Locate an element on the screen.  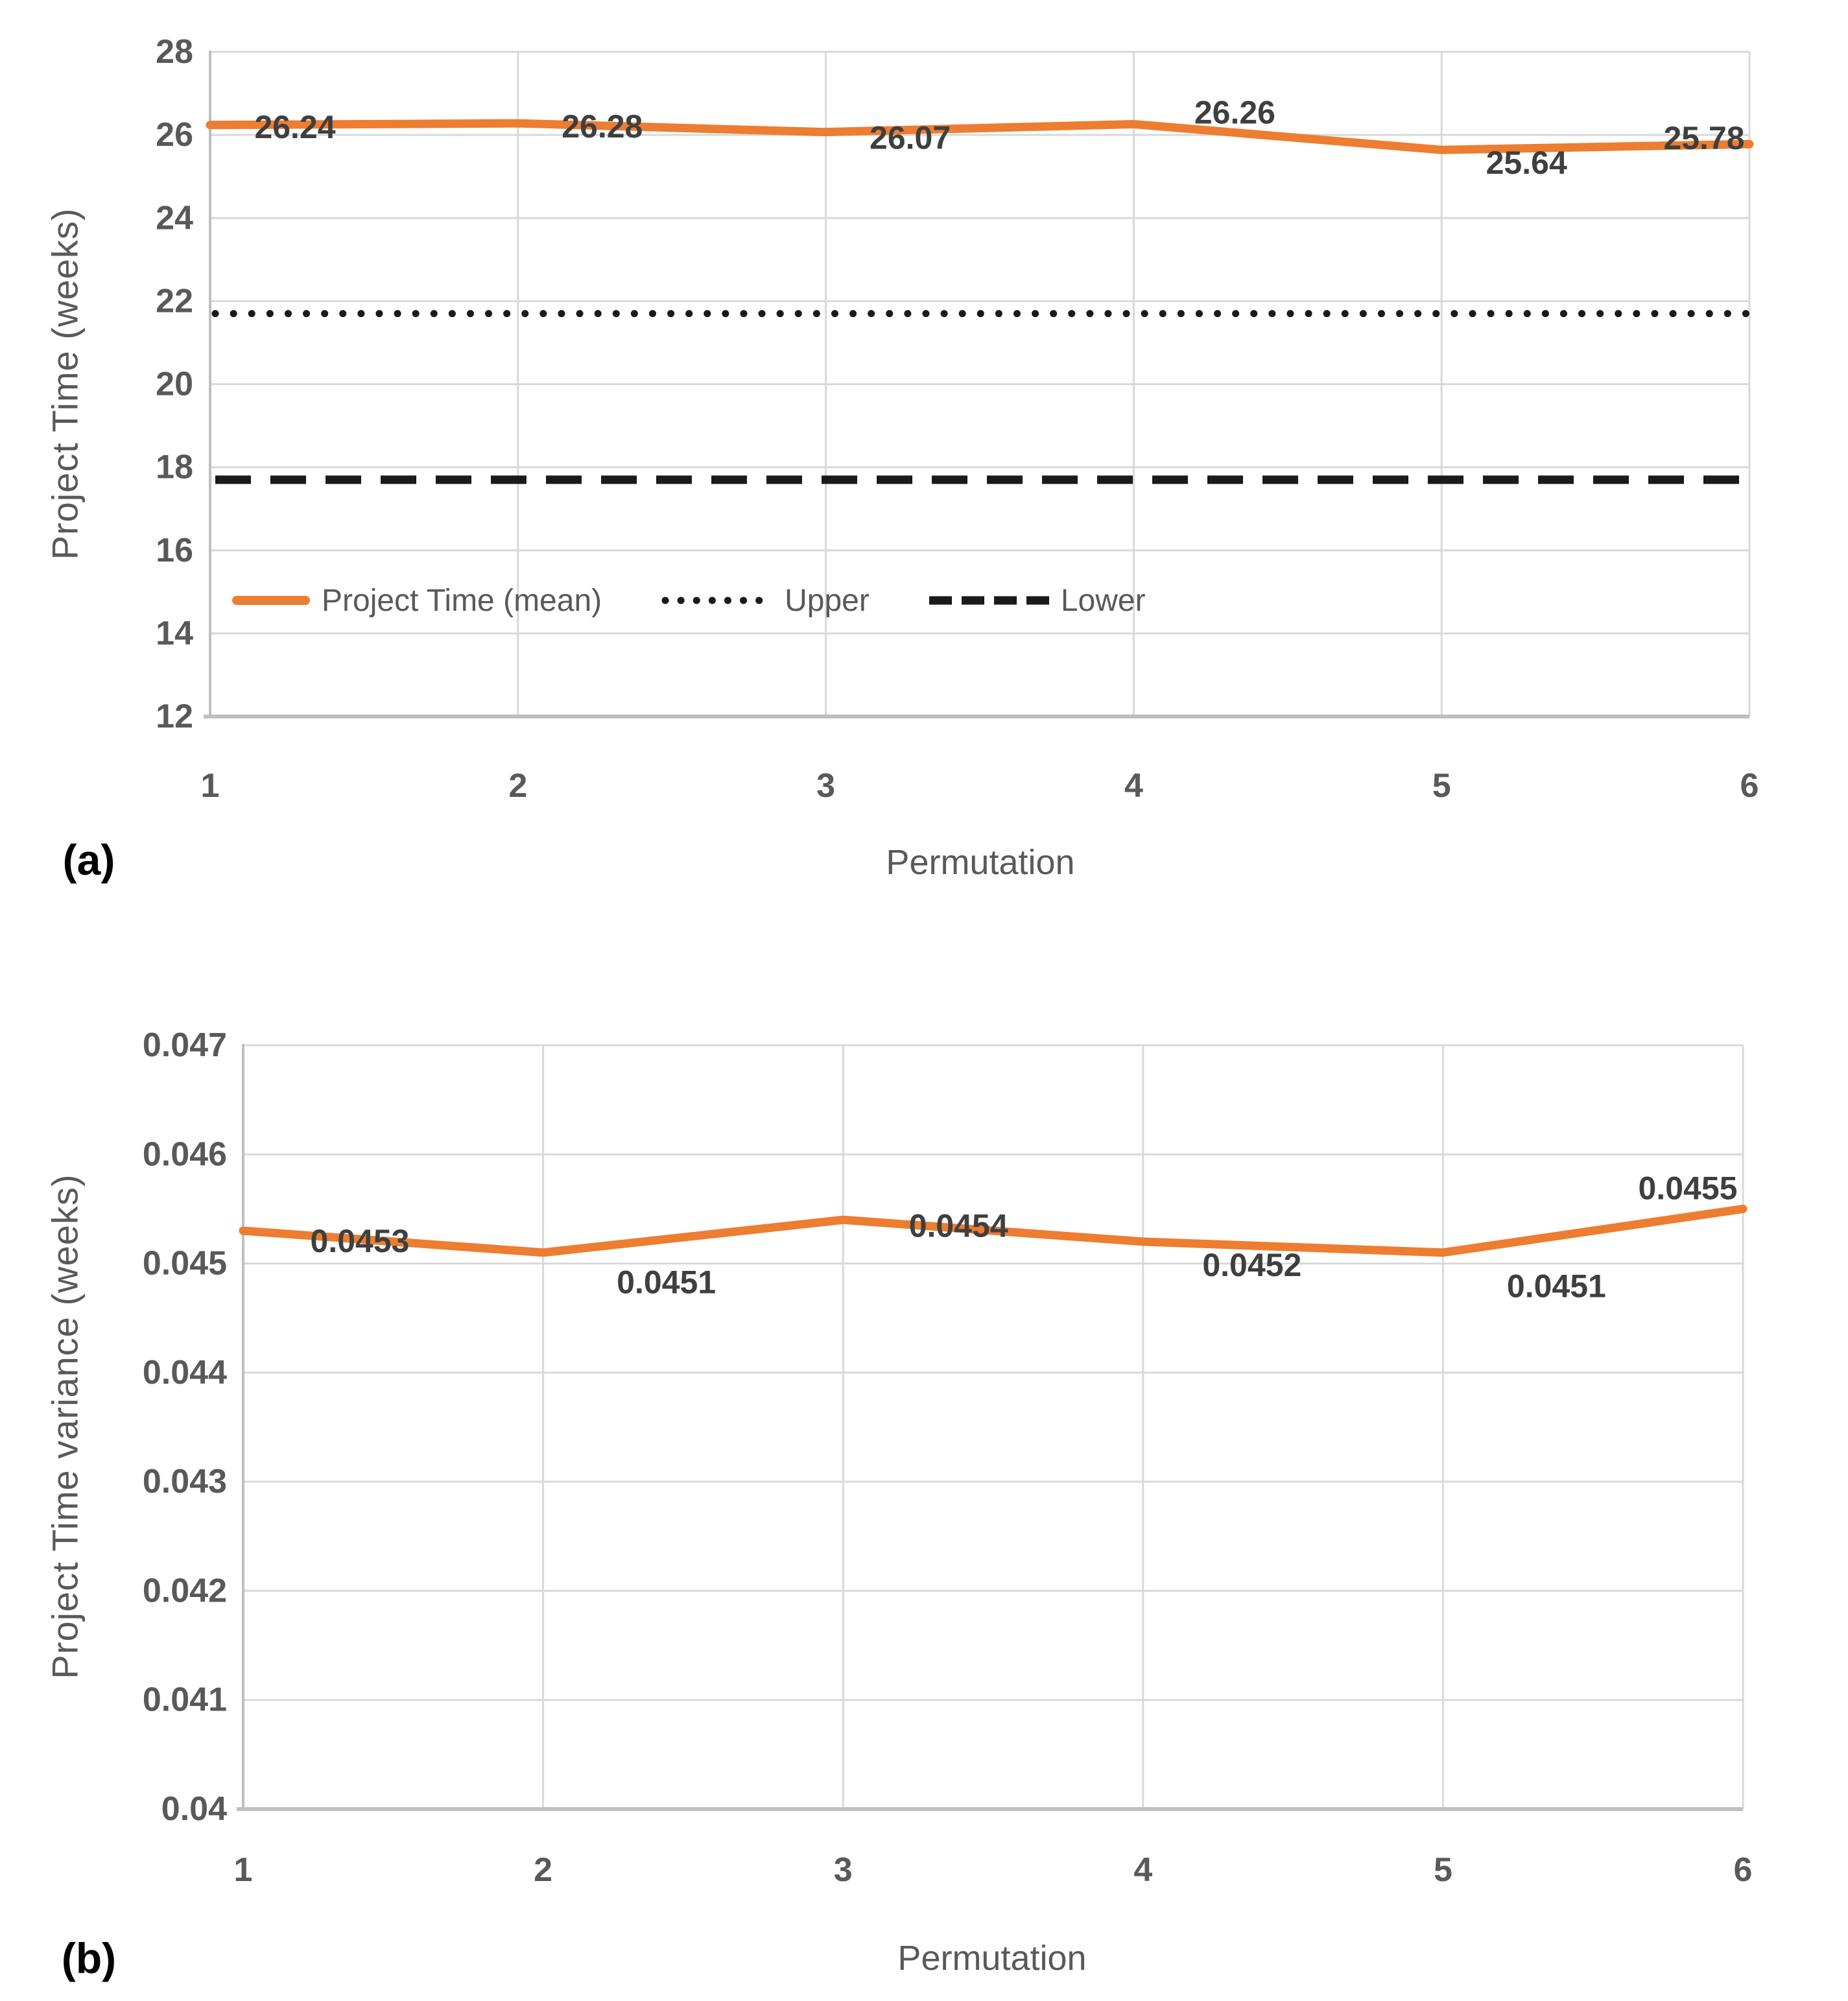
data-label: 26.28 is located at coordinates (602, 126).